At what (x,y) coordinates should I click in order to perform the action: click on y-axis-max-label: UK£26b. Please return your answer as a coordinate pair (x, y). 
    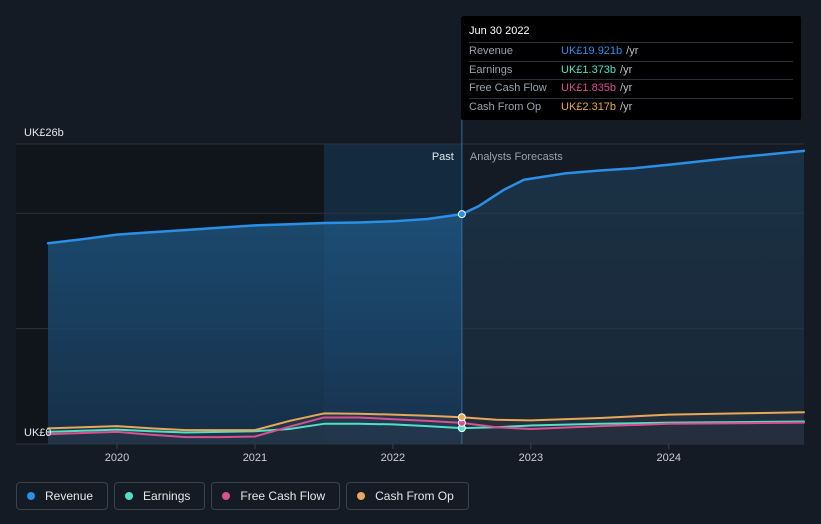
    Looking at the image, I should click on (44, 133).